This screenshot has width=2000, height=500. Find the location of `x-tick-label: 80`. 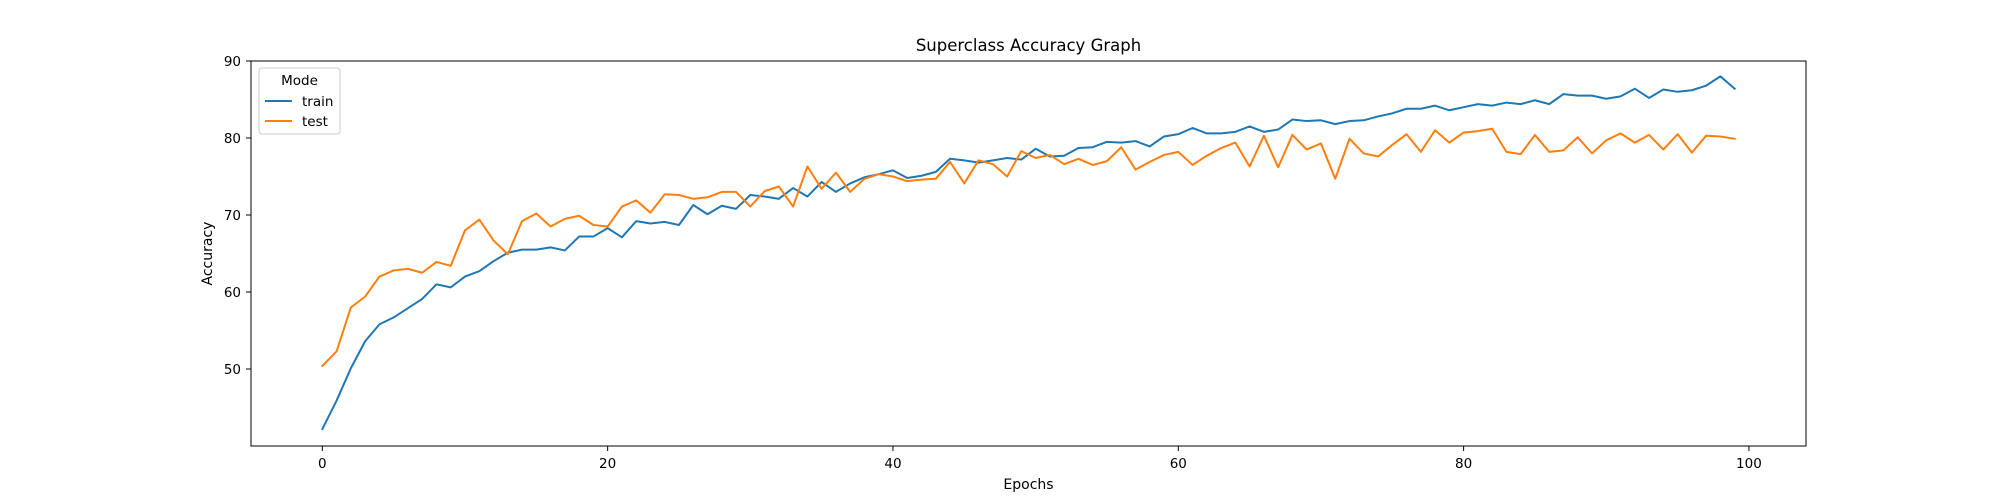

x-tick-label: 80 is located at coordinates (1463, 464).